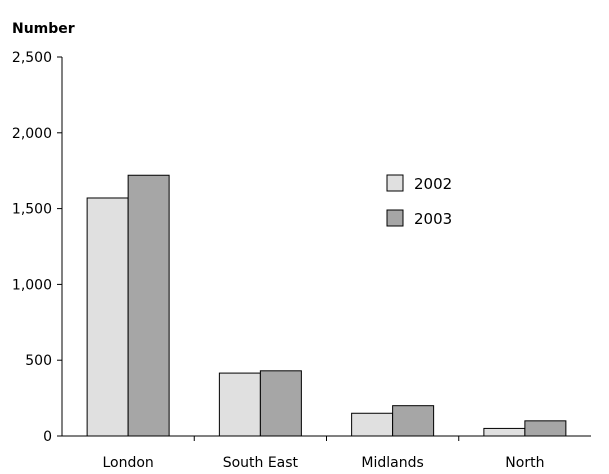 The height and width of the screenshot is (474, 609). What do you see at coordinates (372, 424) in the screenshot?
I see `bar-2002-midlands` at bounding box center [372, 424].